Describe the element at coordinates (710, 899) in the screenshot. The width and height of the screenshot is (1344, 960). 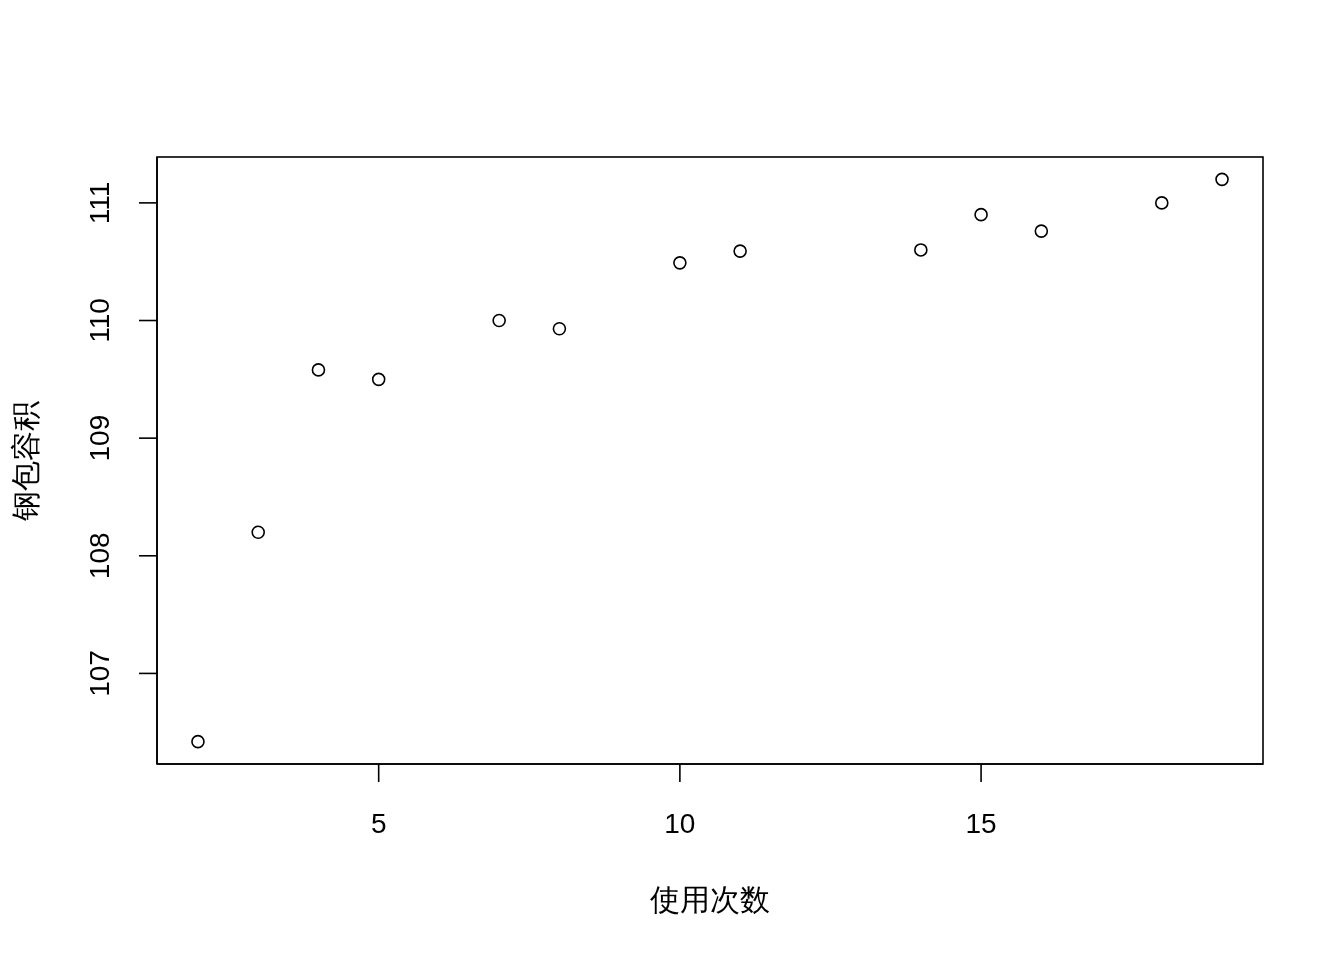
I see `x-axis-title: 使用次数` at that location.